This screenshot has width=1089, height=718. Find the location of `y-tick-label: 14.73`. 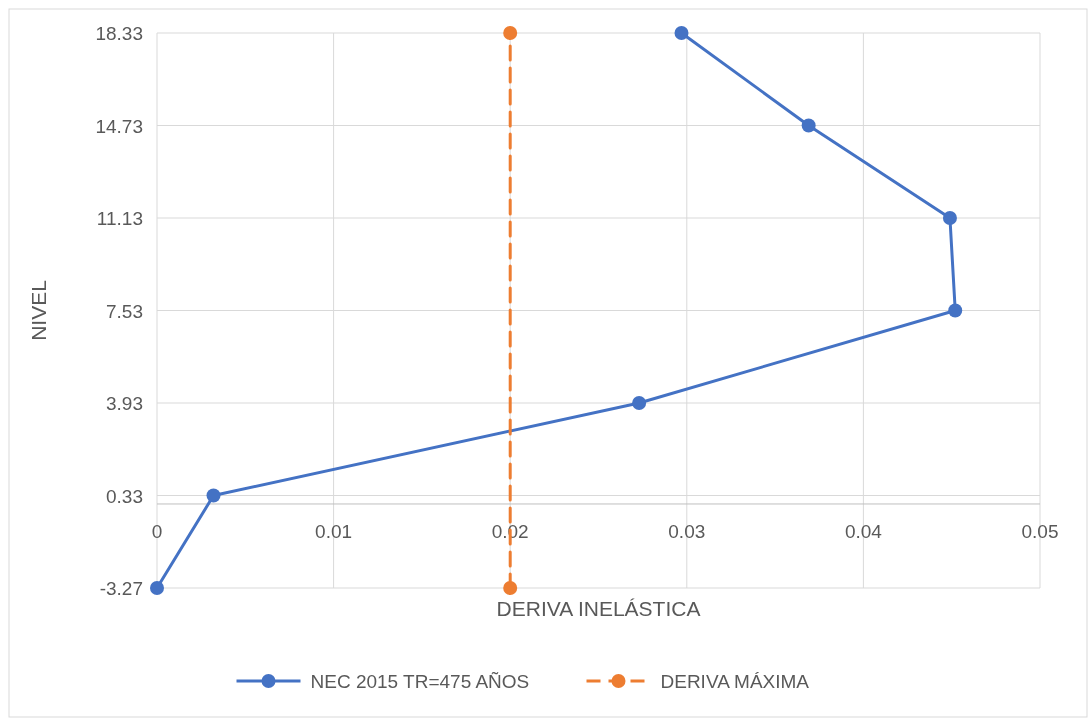

y-tick-label: 14.73 is located at coordinates (119, 126).